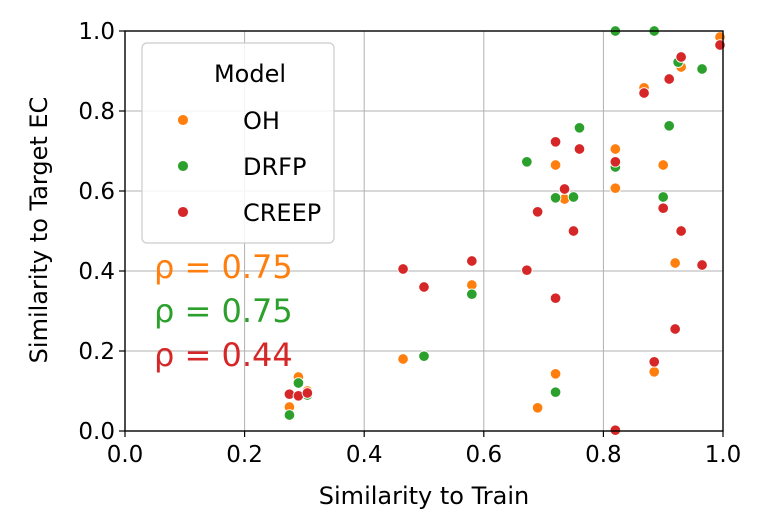 This screenshot has height=528, width=766. Describe the element at coordinates (484, 455) in the screenshot. I see `x-tick-label: 0.6` at that location.